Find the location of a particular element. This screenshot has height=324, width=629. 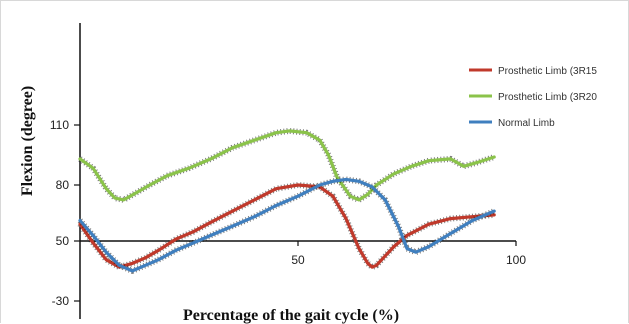

series-line is located at coordinates (287, 165).